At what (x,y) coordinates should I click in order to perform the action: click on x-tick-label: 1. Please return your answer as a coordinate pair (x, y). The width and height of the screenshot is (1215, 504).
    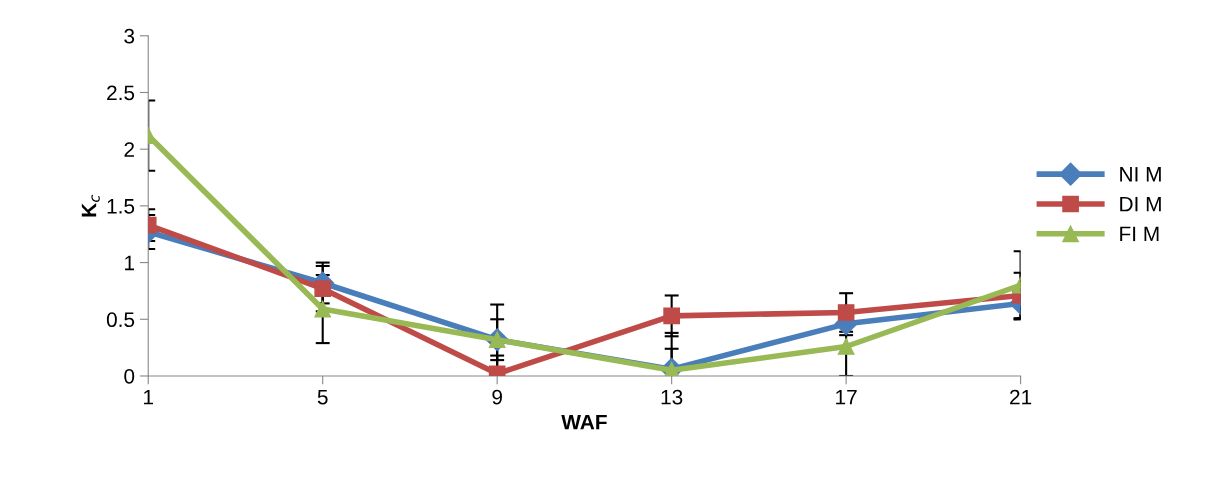
    Looking at the image, I should click on (149, 397).